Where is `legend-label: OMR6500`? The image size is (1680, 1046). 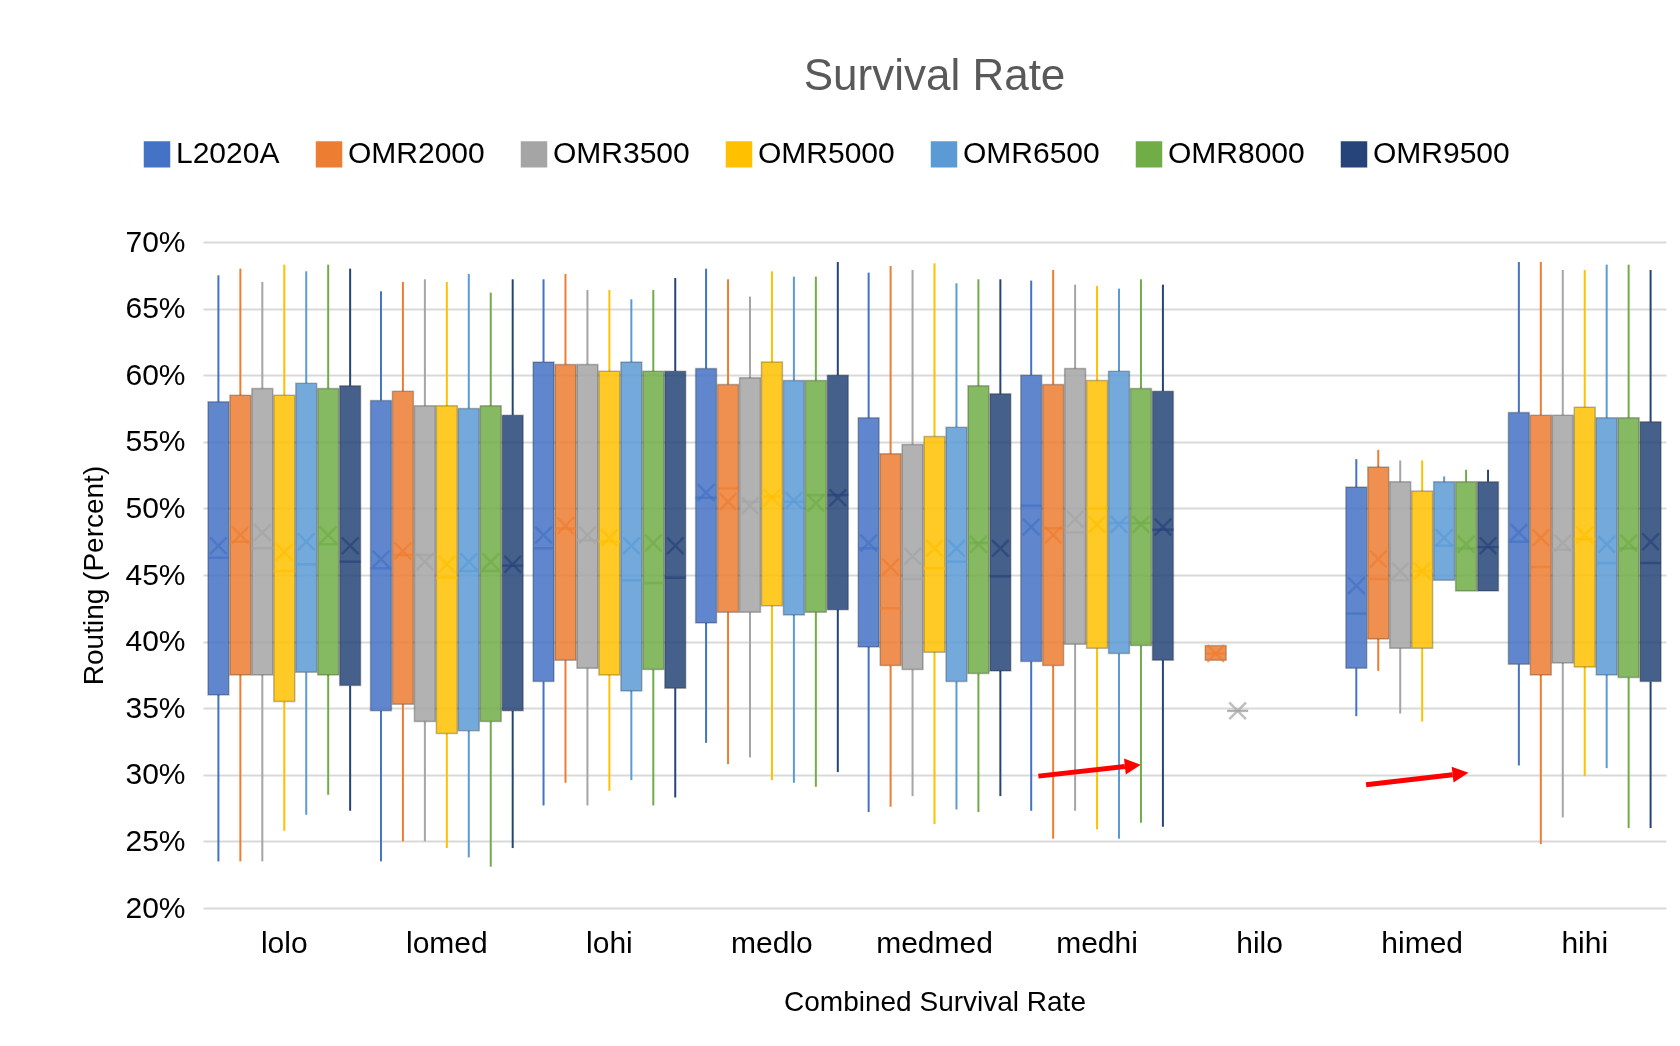
legend-label: OMR6500 is located at coordinates (1031, 153).